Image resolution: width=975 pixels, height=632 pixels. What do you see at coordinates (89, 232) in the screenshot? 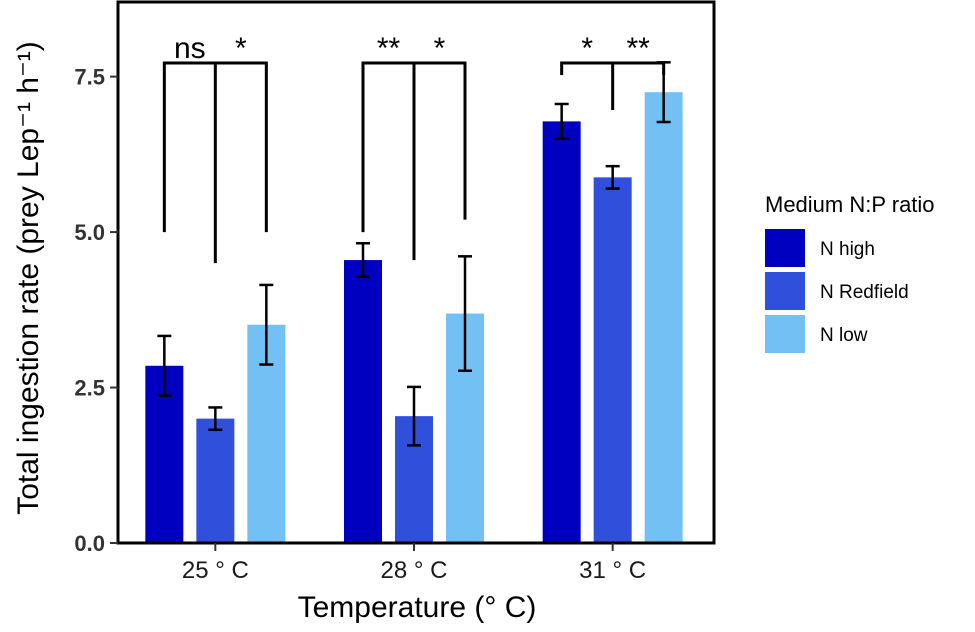
I see `y-tick-label: 5.0` at bounding box center [89, 232].